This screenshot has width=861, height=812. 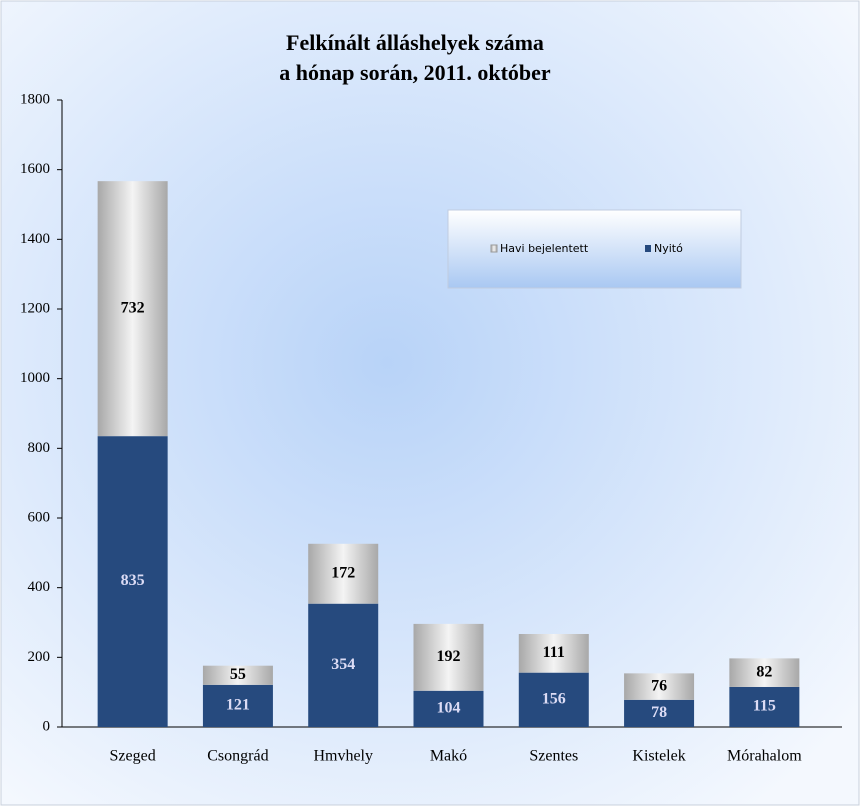 I want to click on y-tick-label: 1200, so click(x=35, y=308).